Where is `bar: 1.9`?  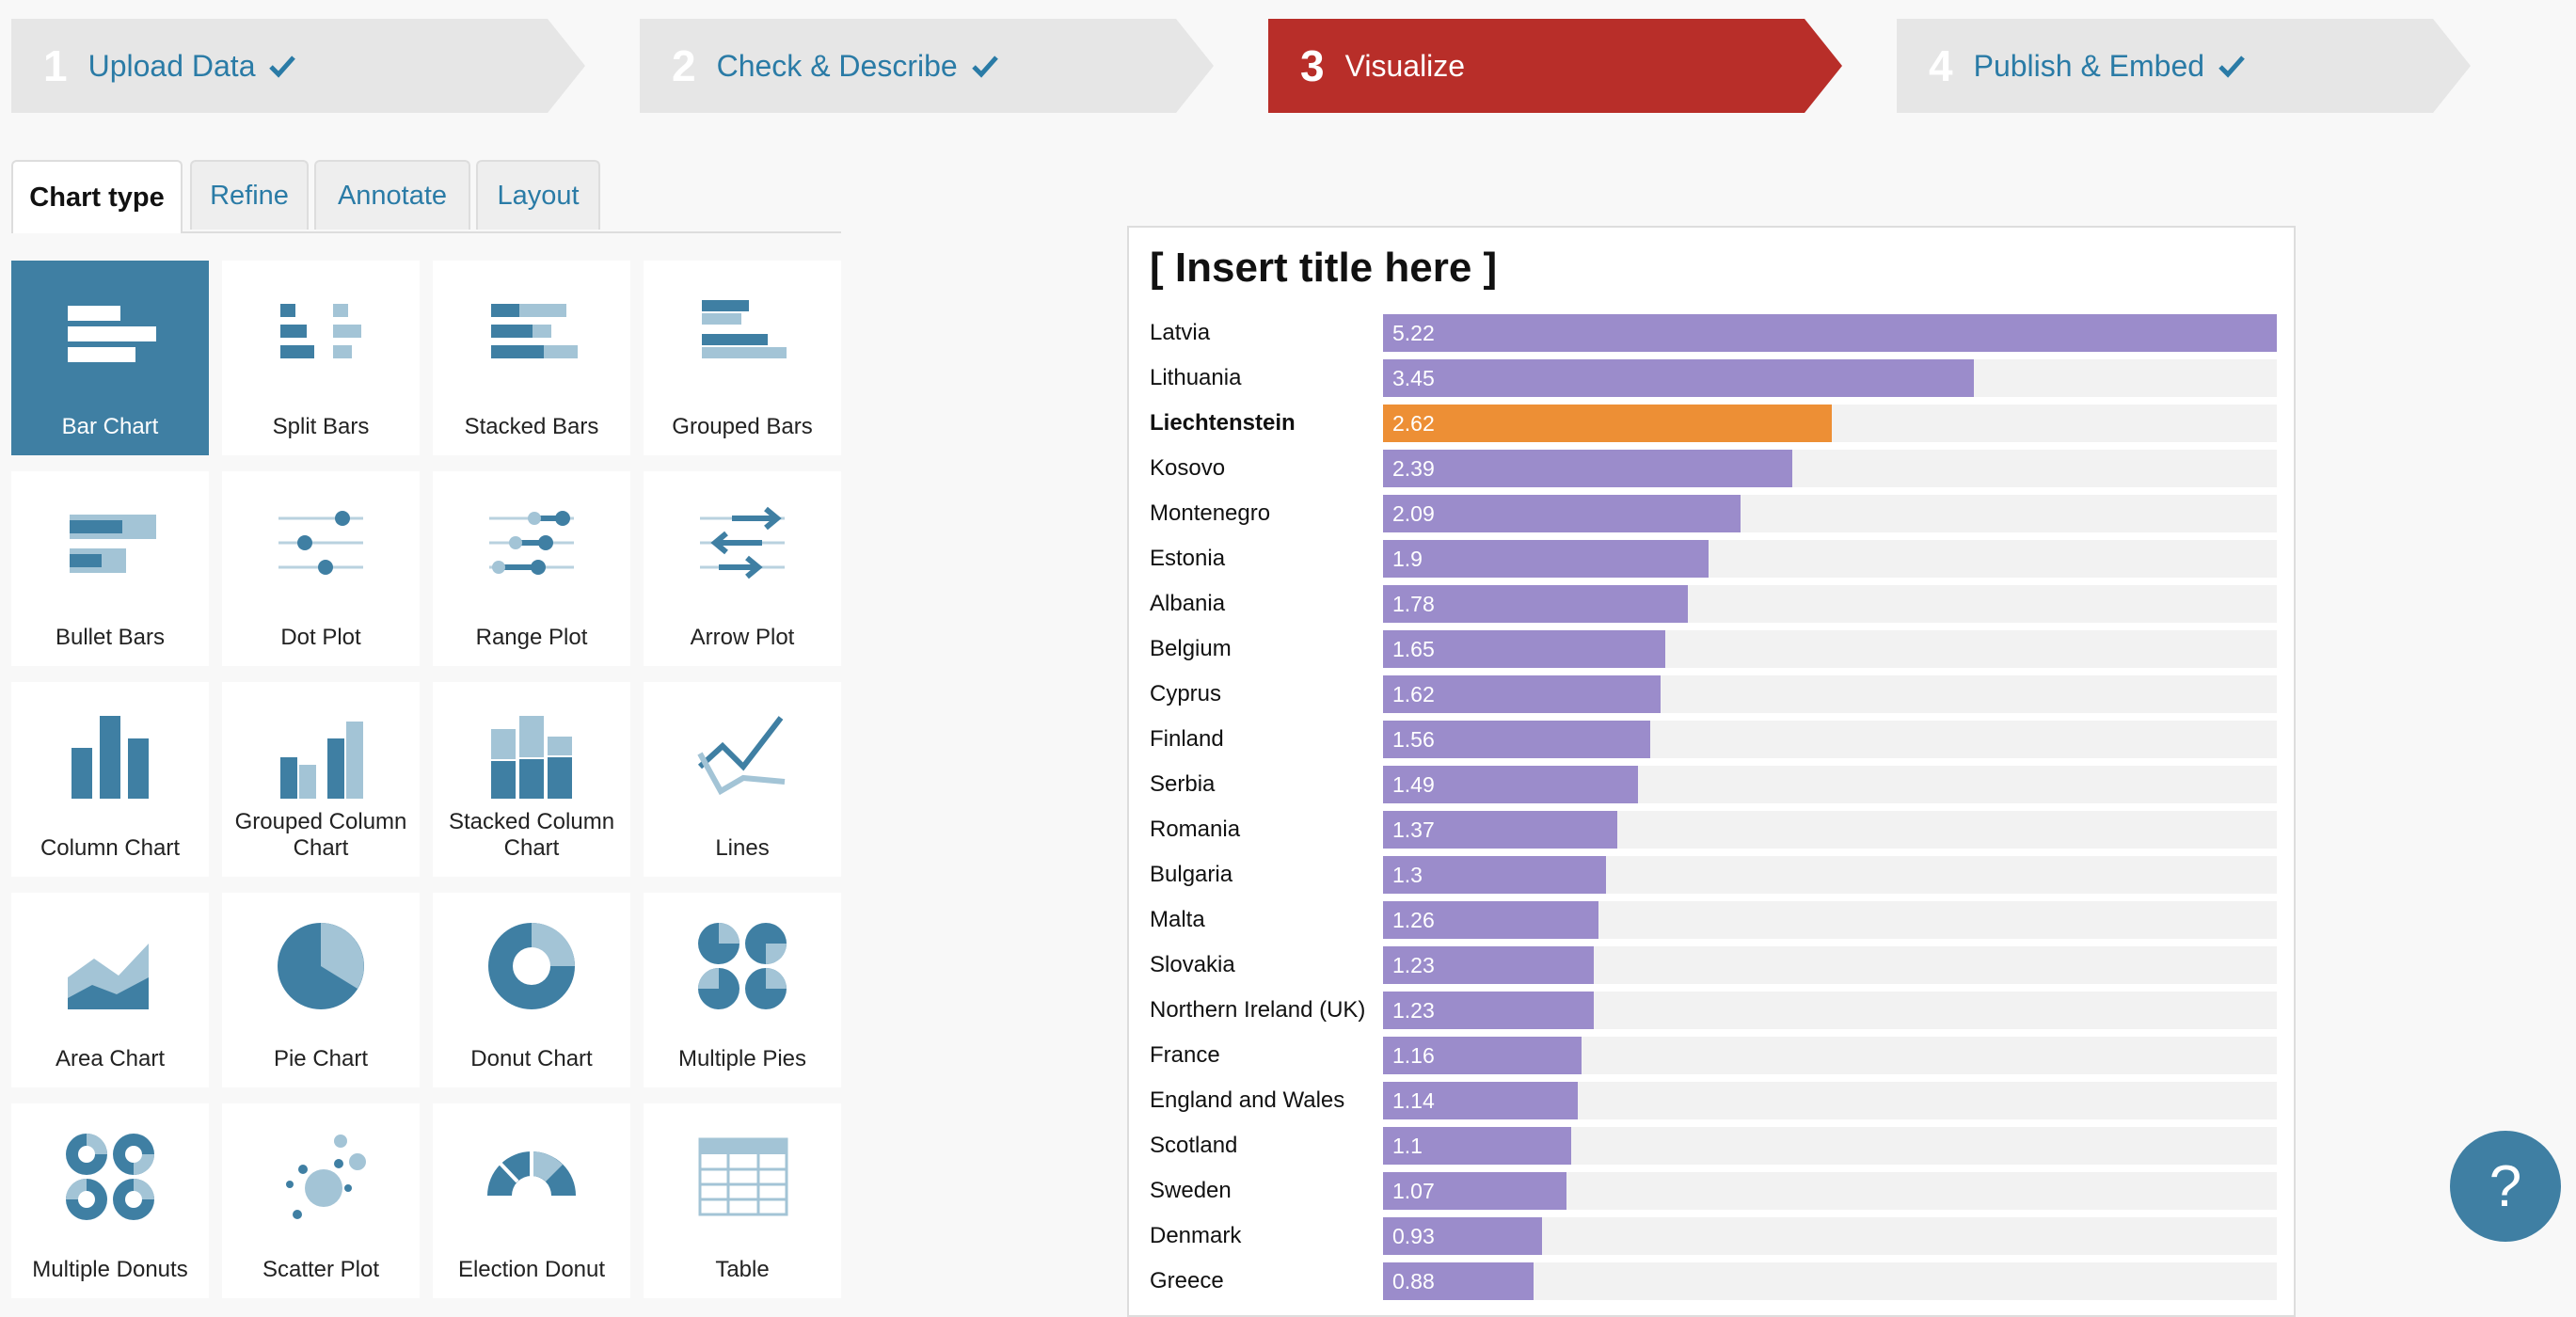
bar: 1.9 is located at coordinates (1546, 559).